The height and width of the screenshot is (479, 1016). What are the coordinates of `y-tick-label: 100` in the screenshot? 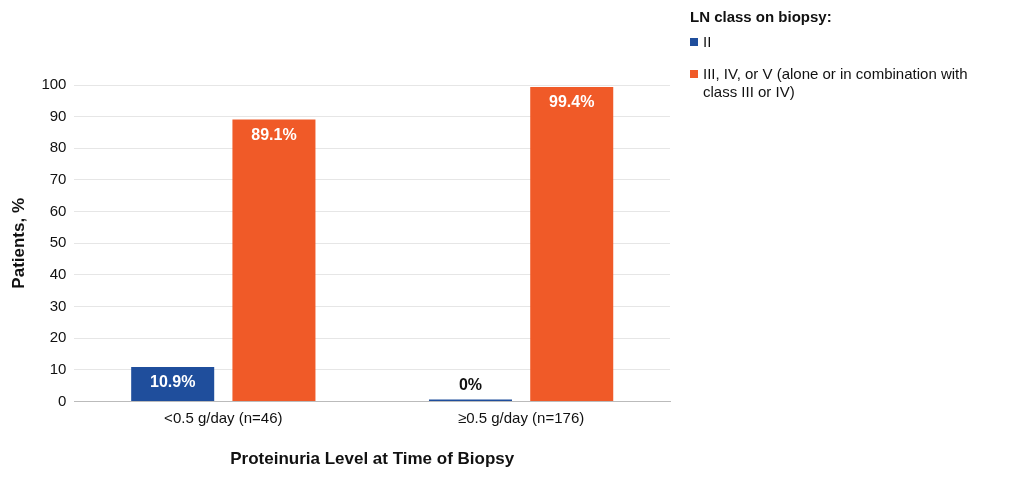 It's located at (54, 84).